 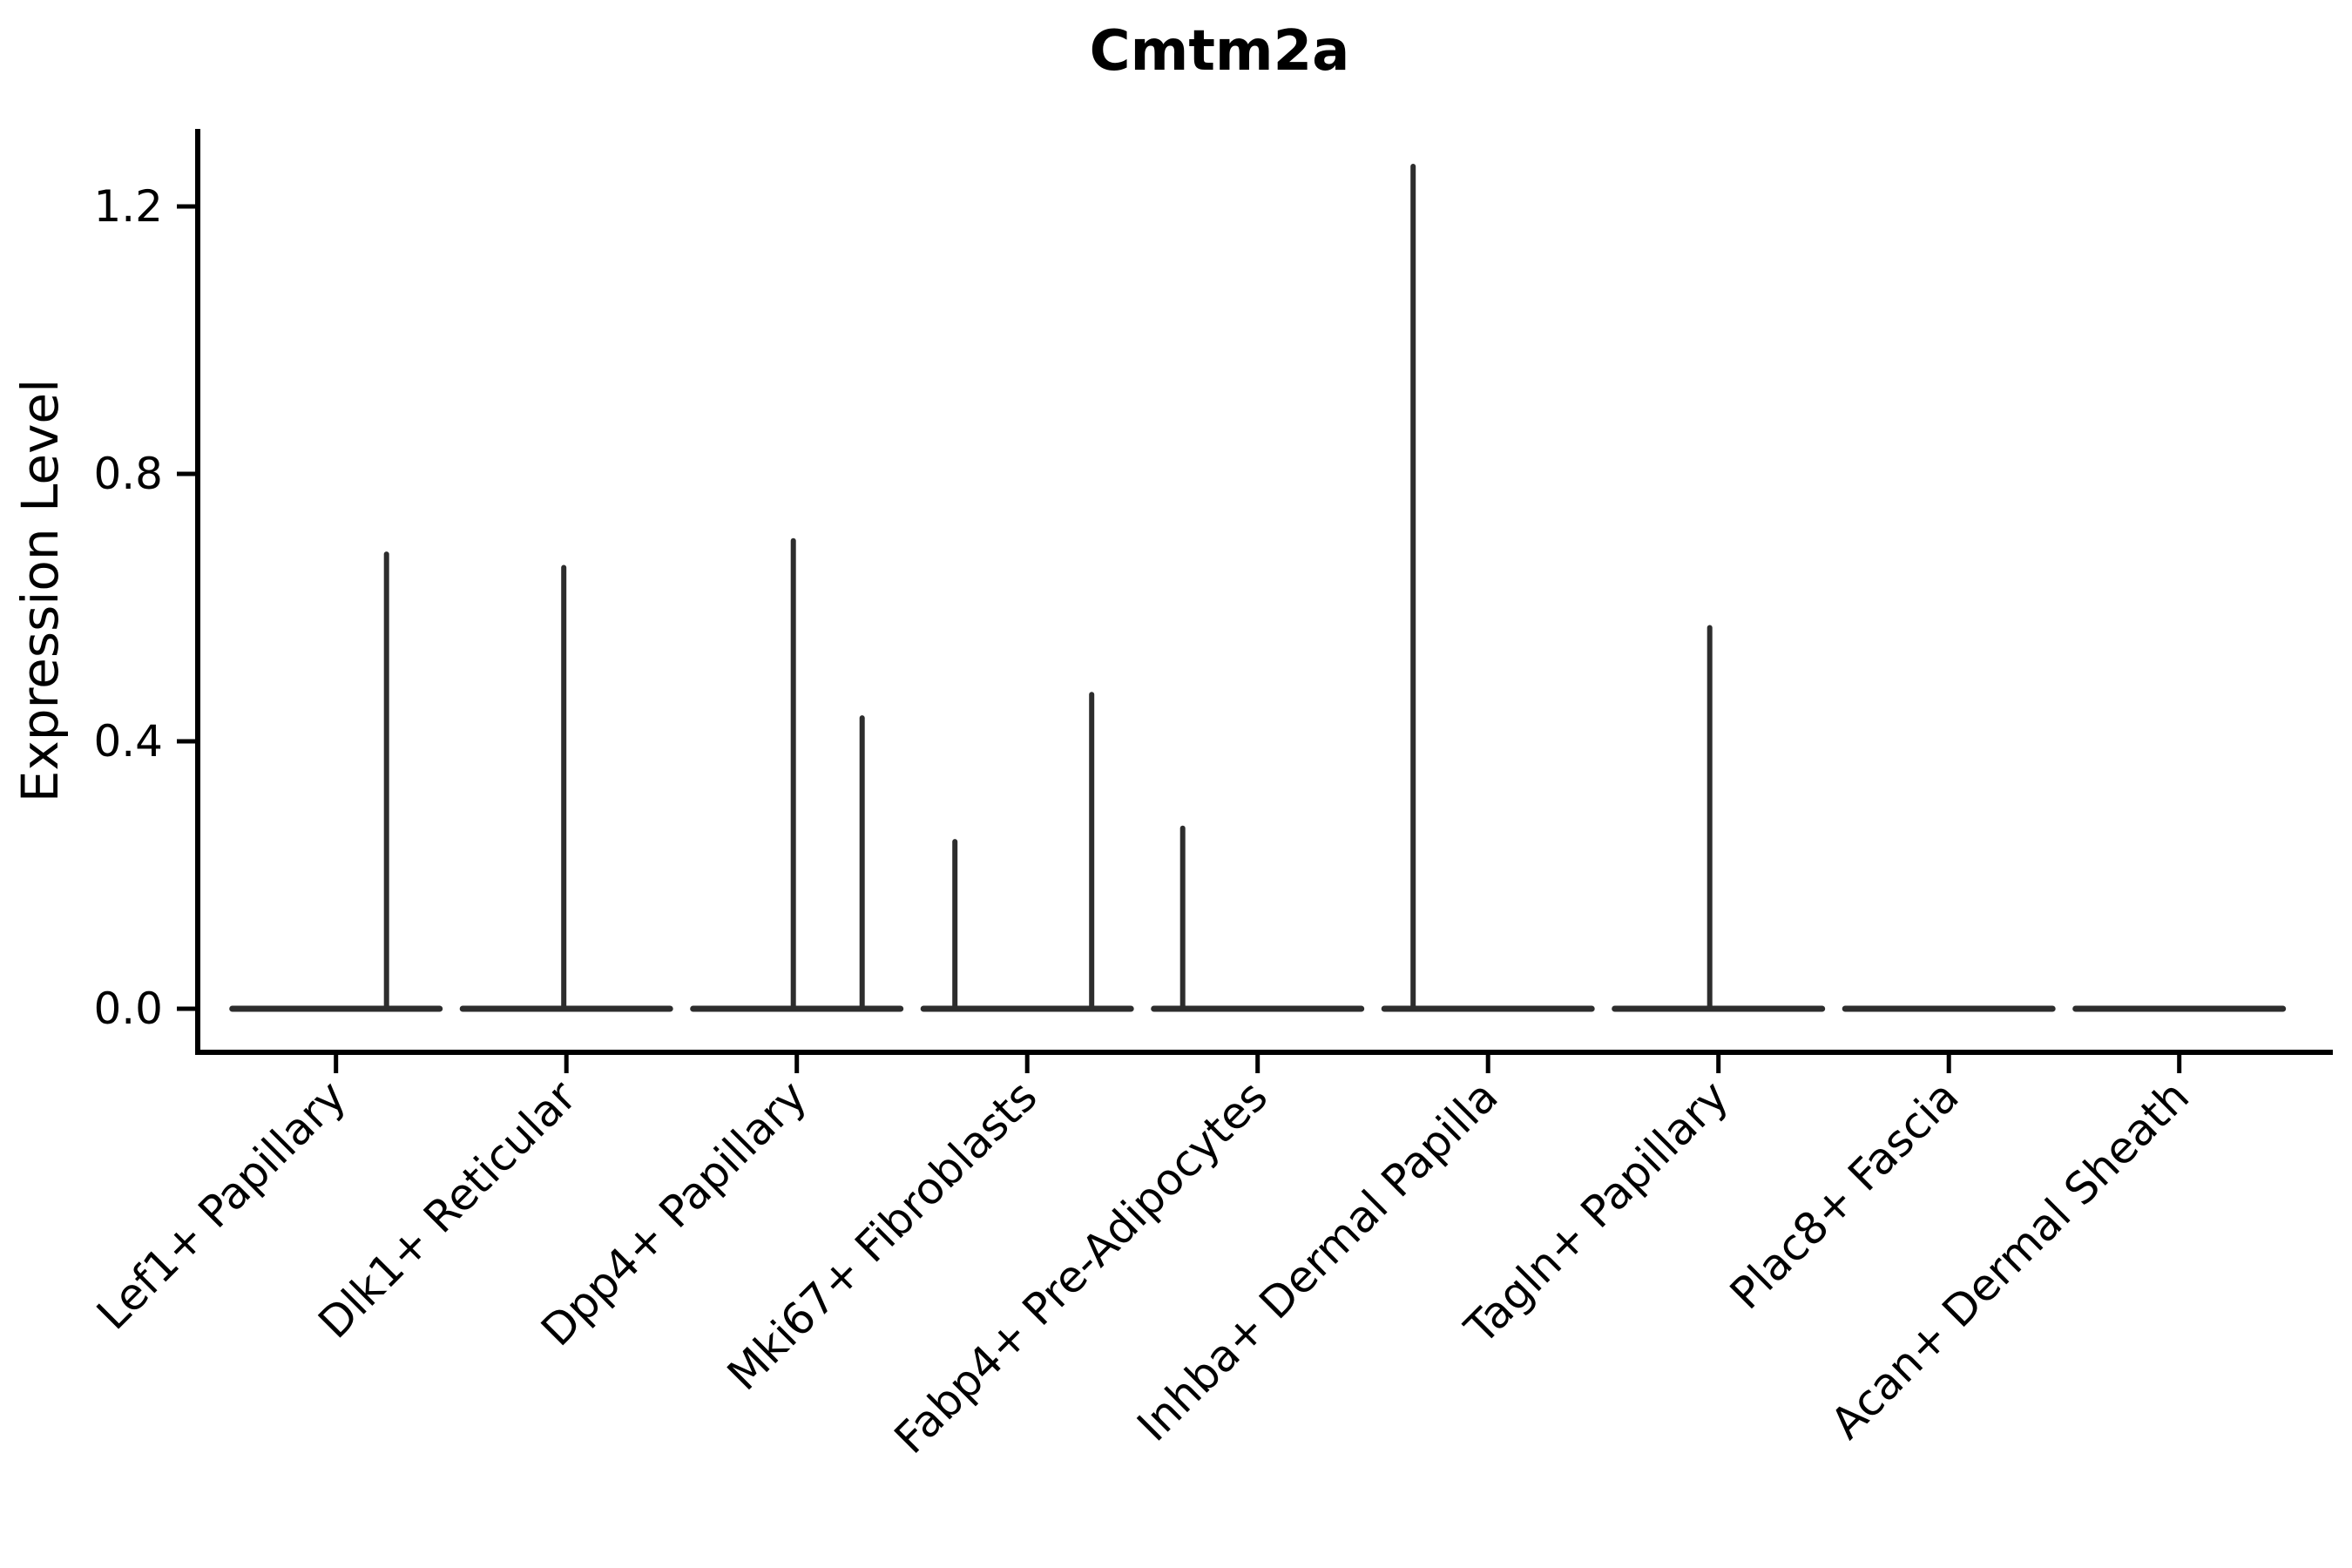 I want to click on y-axis-label: Expression Level, so click(x=40, y=590).